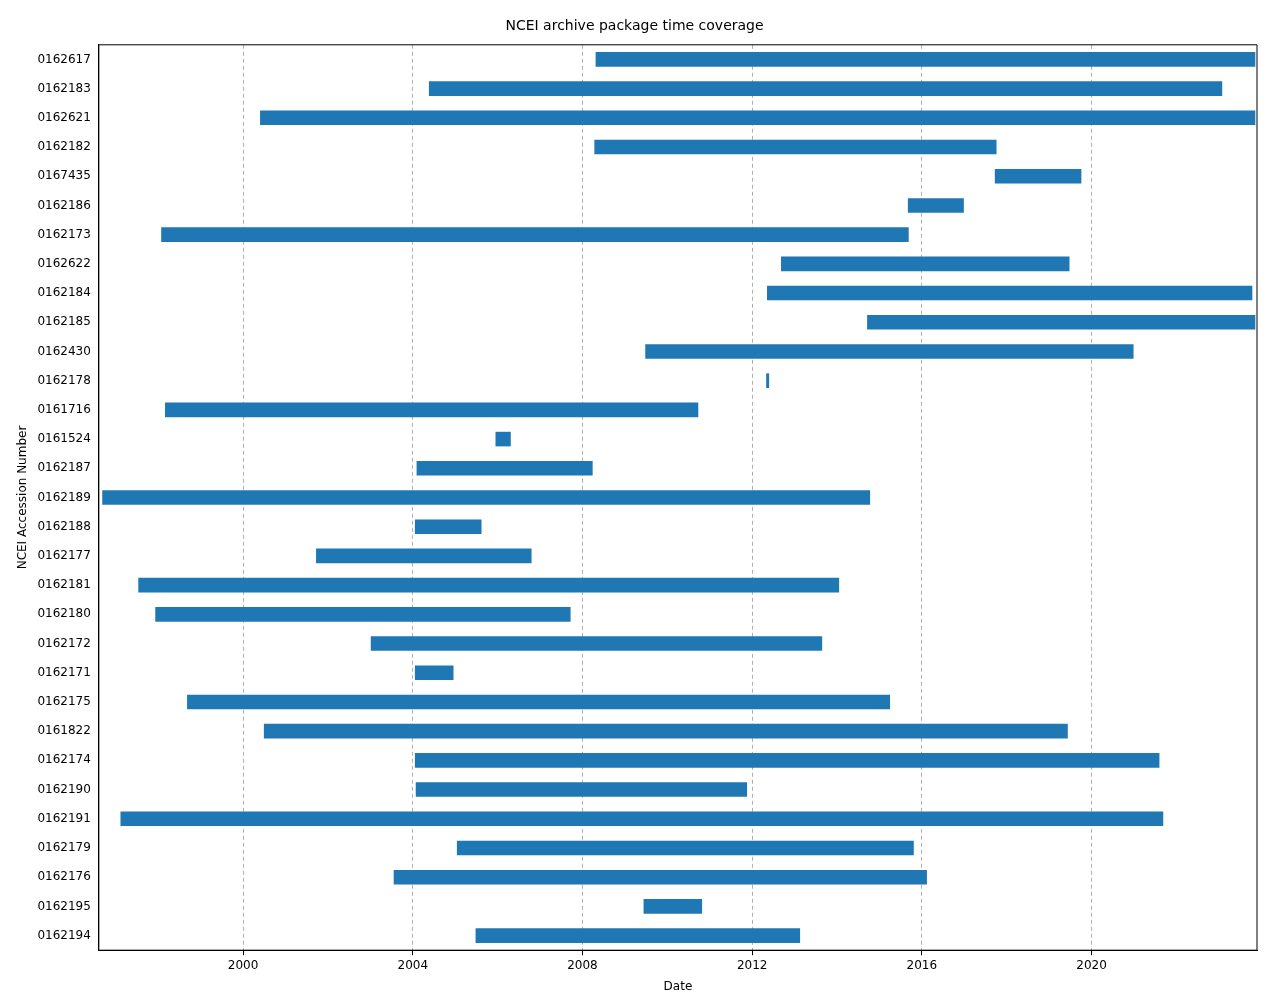 The image size is (1273, 1007). What do you see at coordinates (64, 613) in the screenshot?
I see `y-tick-label: 0162180` at bounding box center [64, 613].